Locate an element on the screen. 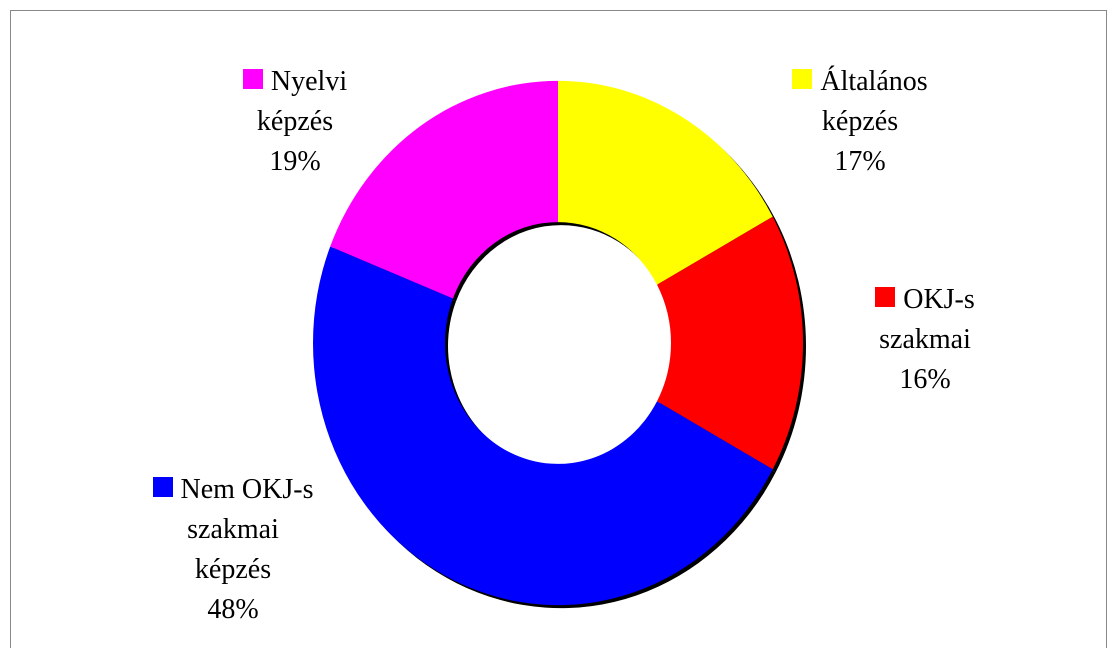 The height and width of the screenshot is (648, 1118). data-label: Nem OKJ-s szakmai képzés 48% is located at coordinates (233, 550).